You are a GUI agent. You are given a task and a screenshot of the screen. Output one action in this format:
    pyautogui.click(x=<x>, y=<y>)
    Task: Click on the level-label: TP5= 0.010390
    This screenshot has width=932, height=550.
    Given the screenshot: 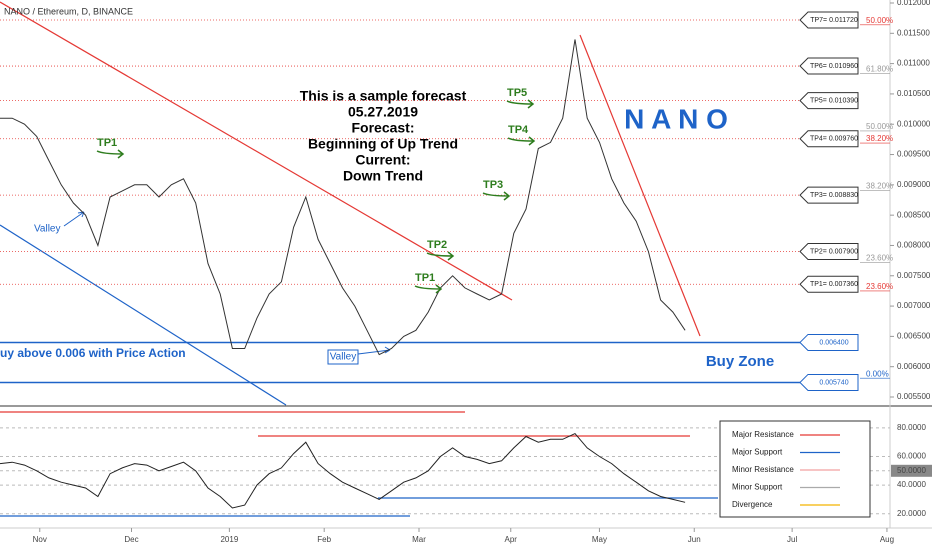 What is the action you would take?
    pyautogui.click(x=834, y=100)
    